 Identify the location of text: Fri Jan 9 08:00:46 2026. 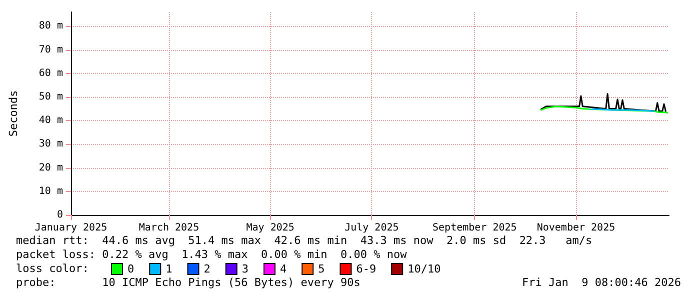
(602, 282).